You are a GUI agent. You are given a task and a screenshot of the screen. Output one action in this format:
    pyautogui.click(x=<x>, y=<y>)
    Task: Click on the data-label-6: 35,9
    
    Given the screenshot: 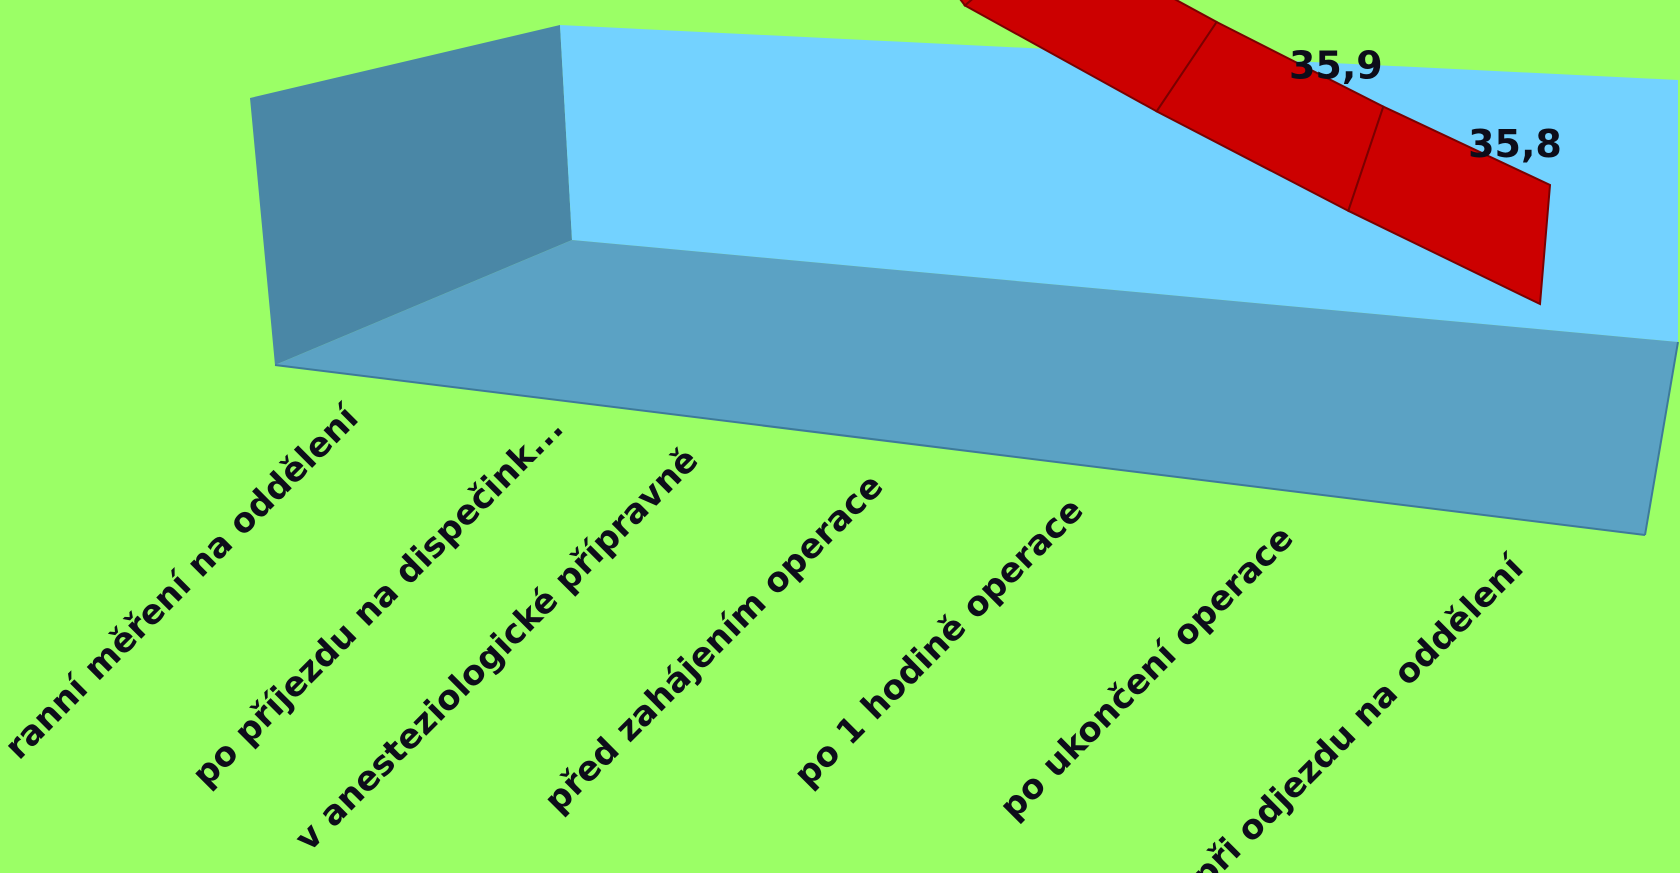 What is the action you would take?
    pyautogui.click(x=1336, y=66)
    